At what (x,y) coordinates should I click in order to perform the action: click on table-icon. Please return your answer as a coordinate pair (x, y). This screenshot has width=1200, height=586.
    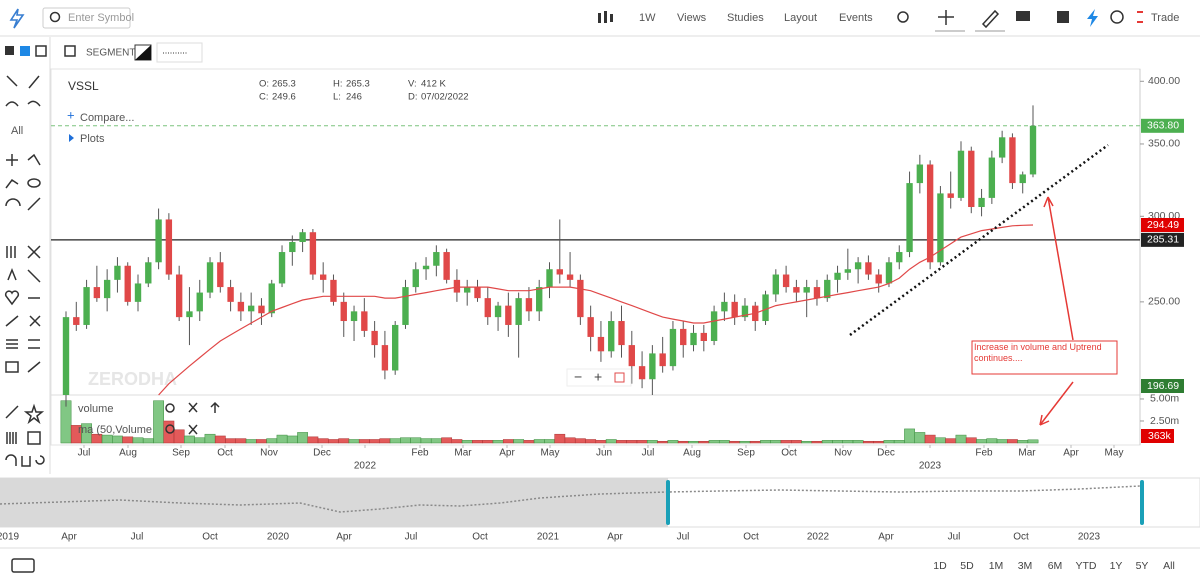
    Looking at the image, I should click on (1063, 17).